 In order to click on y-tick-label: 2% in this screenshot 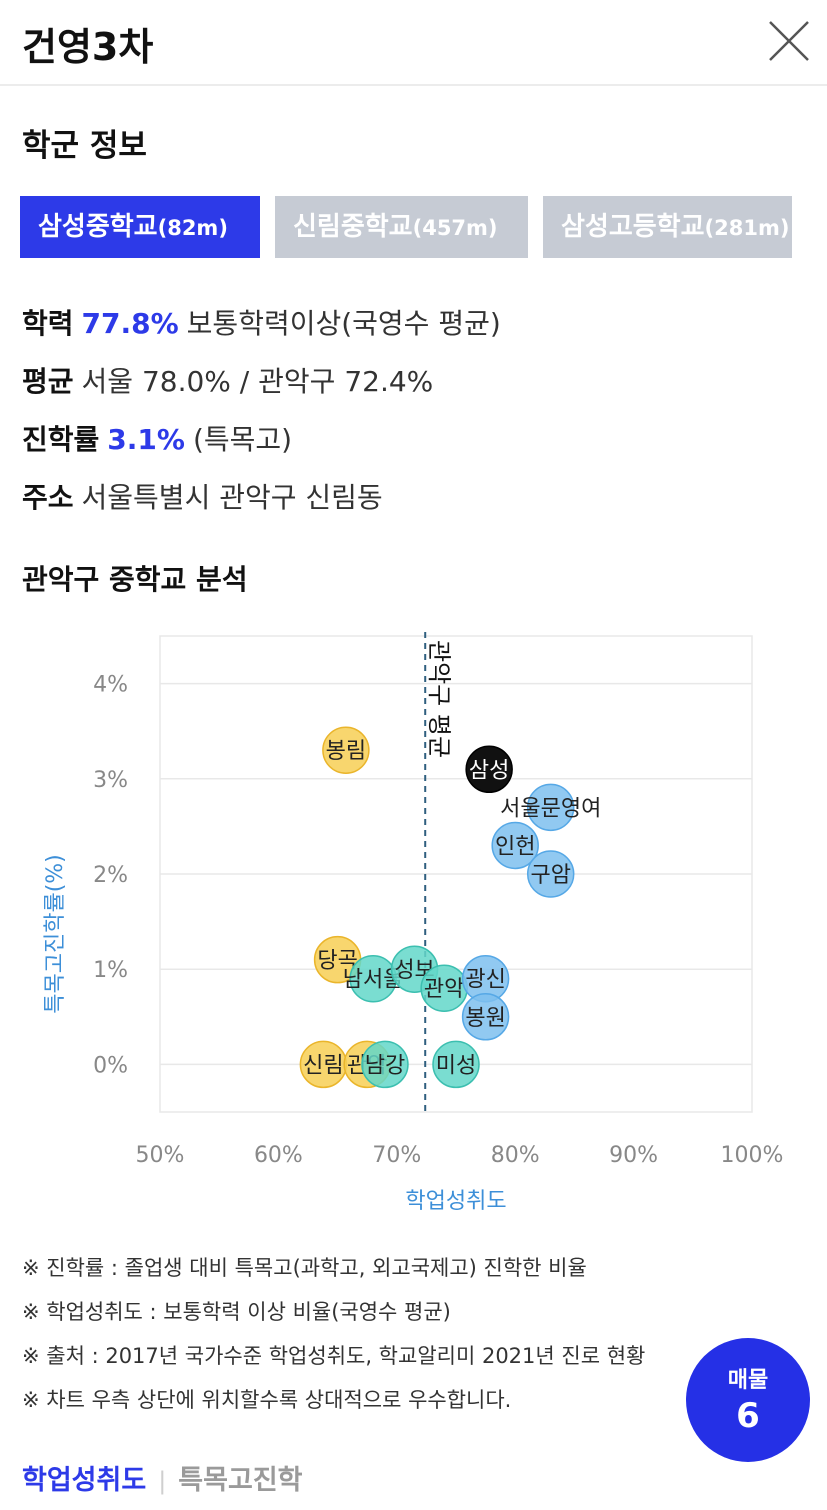, I will do `click(110, 875)`.